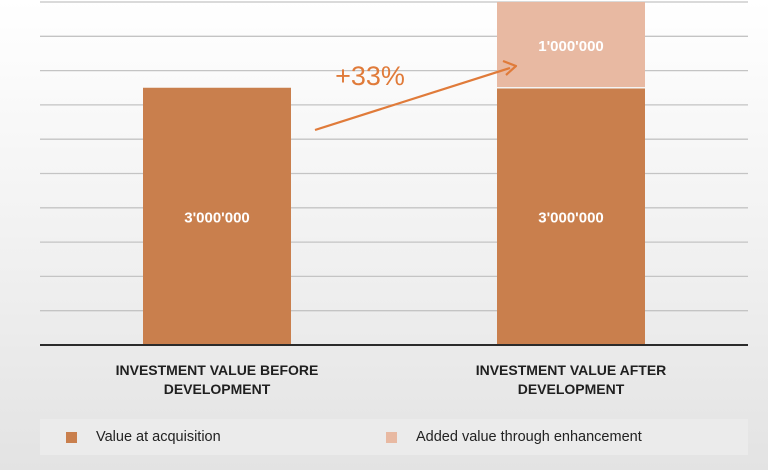 Image resolution: width=768 pixels, height=470 pixels. What do you see at coordinates (510, 67) in the screenshot?
I see `growth-arrowhead` at bounding box center [510, 67].